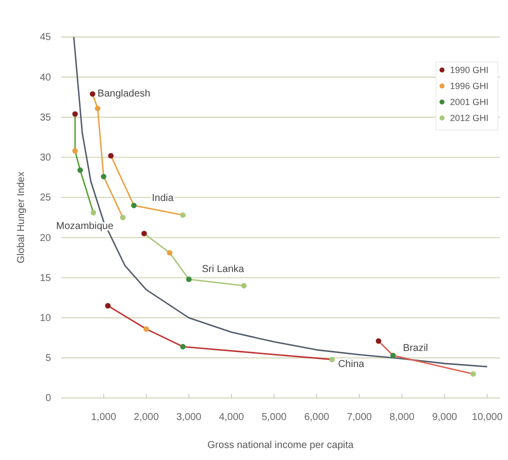 The width and height of the screenshot is (508, 460). I want to click on x-tick-label: 1,000, so click(104, 417).